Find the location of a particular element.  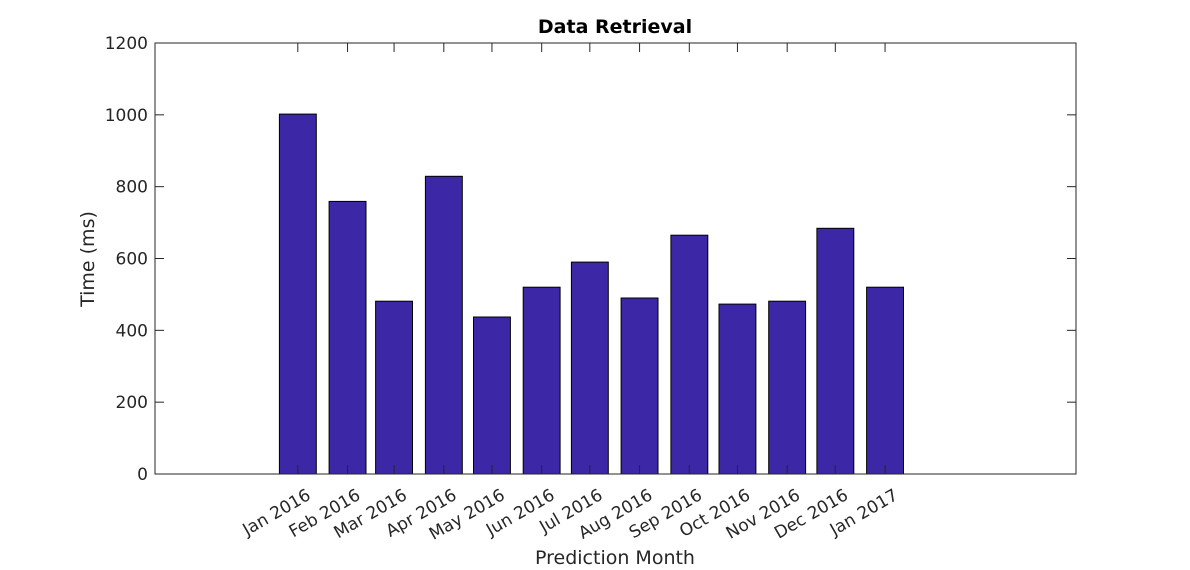

bar-may-2016 is located at coordinates (492, 395).